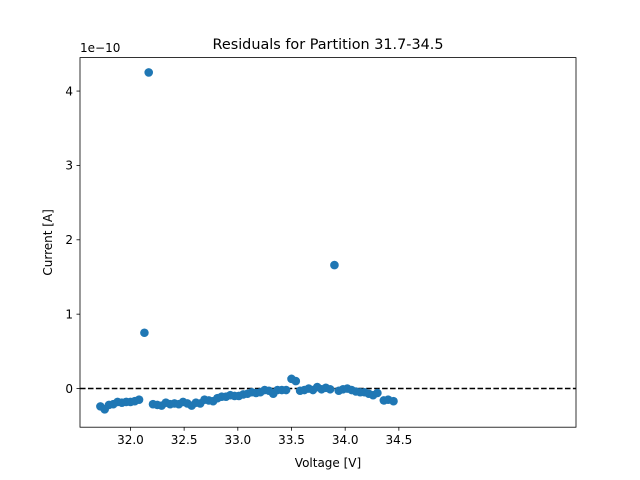  I want to click on x-tick-label: 33.0, so click(237, 440).